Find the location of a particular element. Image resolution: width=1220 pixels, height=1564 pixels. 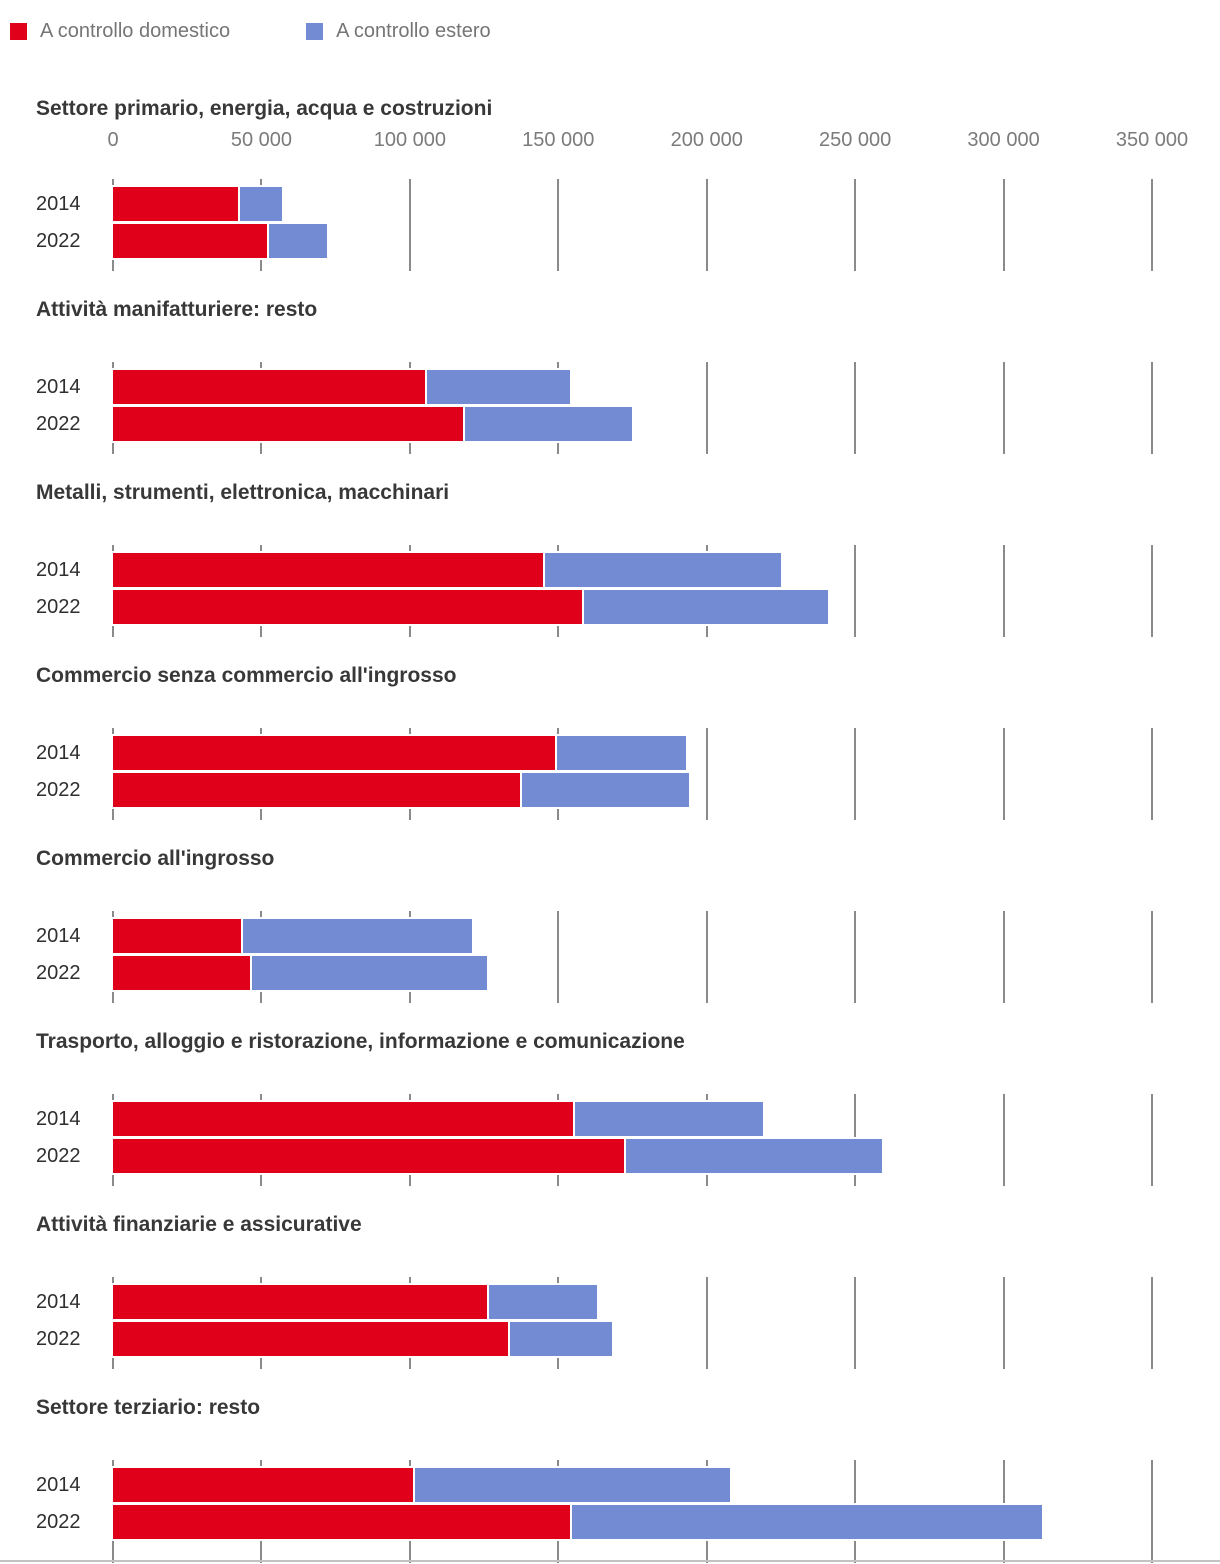

sector-title: Attività manifatturiere: resto is located at coordinates (177, 309).